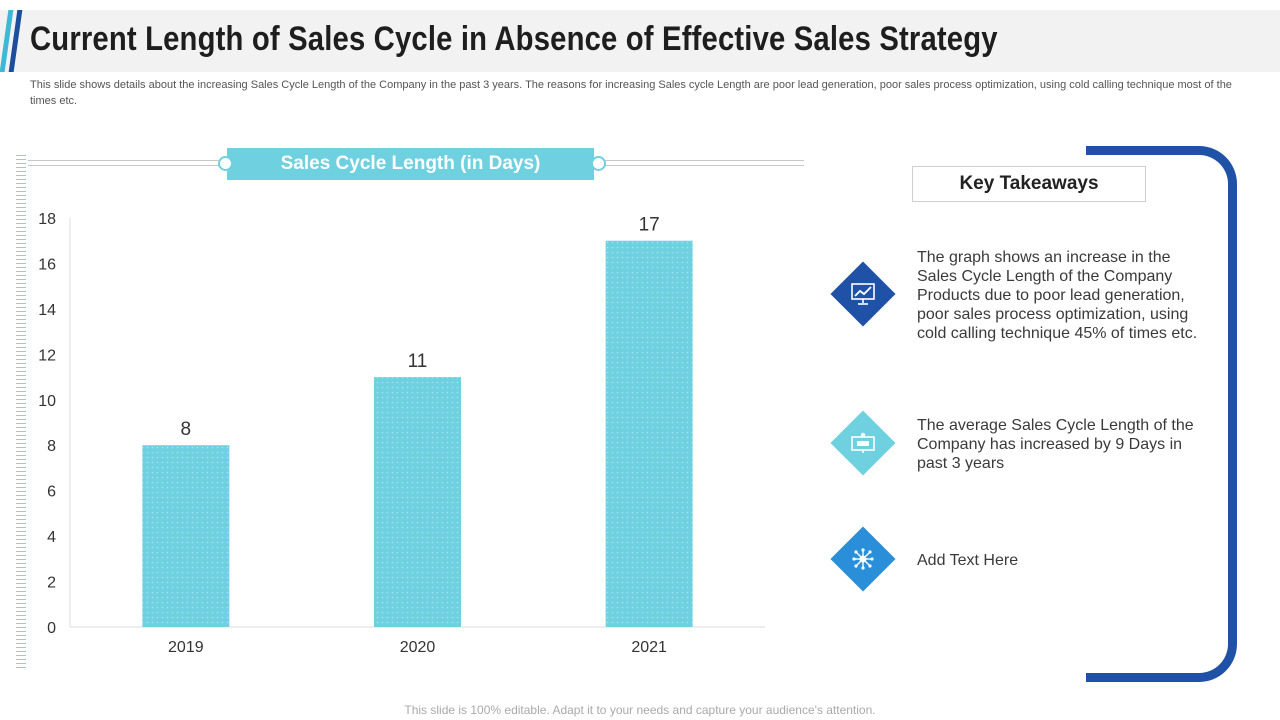 Image resolution: width=1280 pixels, height=720 pixels. I want to click on y-tick-label: 4, so click(51, 537).